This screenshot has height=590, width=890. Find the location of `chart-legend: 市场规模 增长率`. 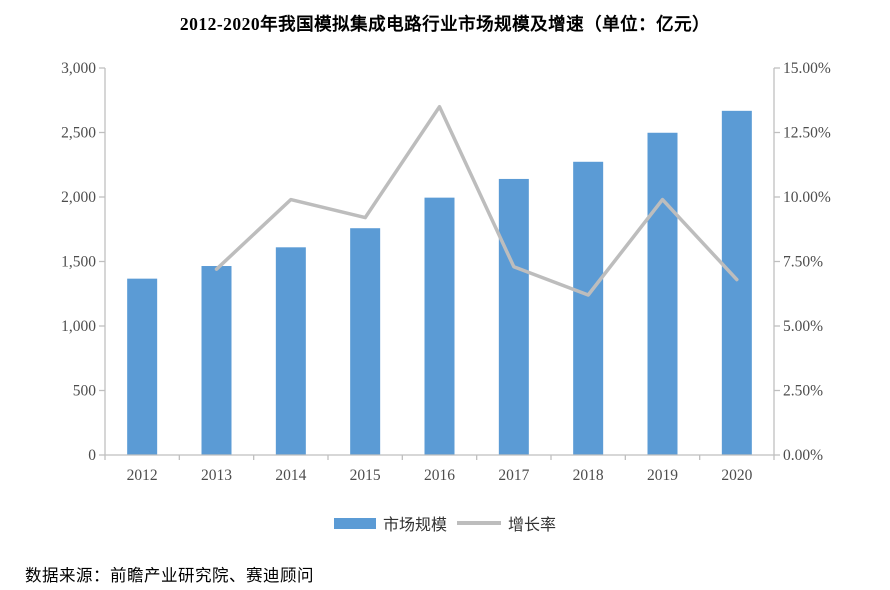

chart-legend: 市场规模 增长率 is located at coordinates (445, 523).